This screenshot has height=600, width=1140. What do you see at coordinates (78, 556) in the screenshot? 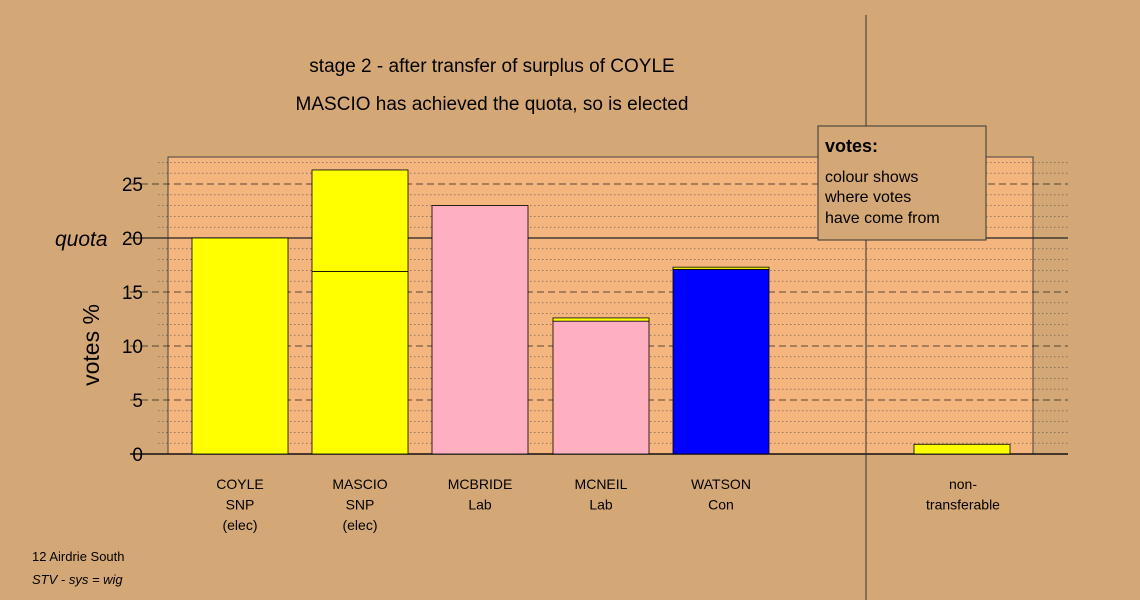
I see `footer-constituency: 12 Airdrie South` at bounding box center [78, 556].